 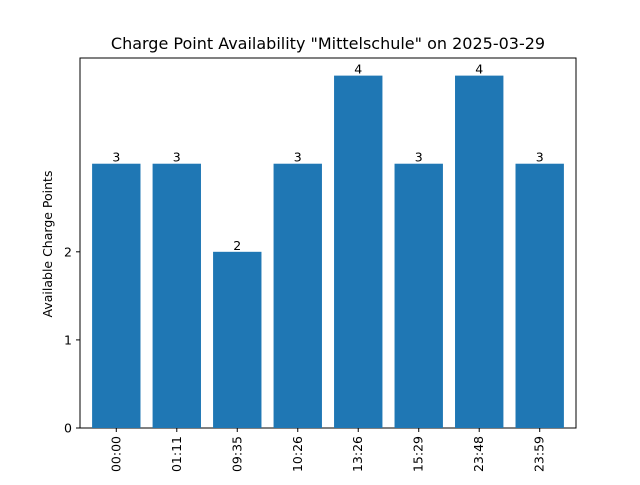 What do you see at coordinates (297, 454) in the screenshot?
I see `x-tick-label: 10:26` at bounding box center [297, 454].